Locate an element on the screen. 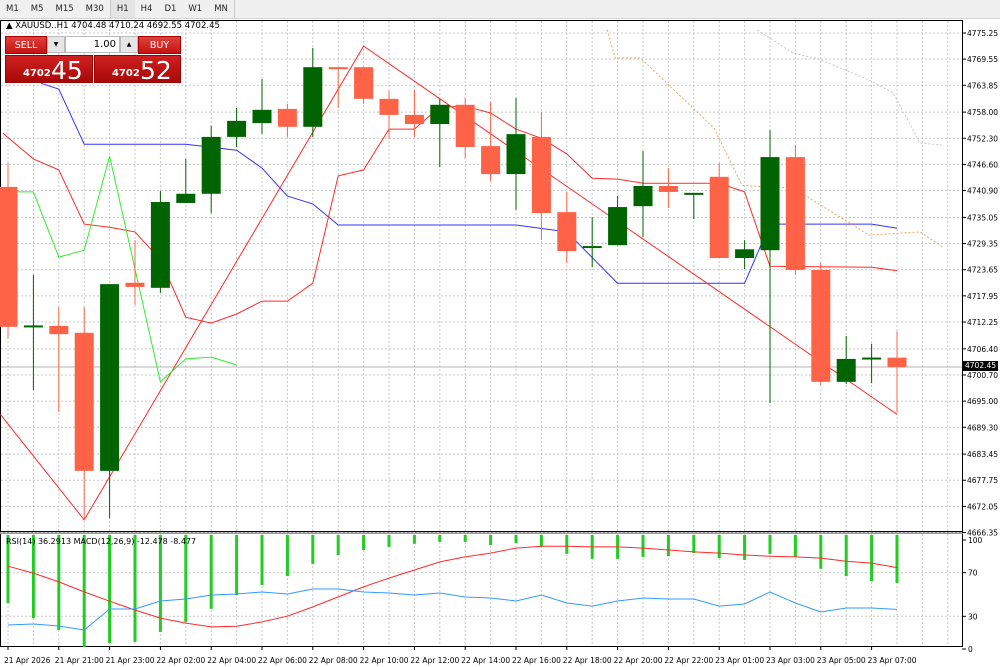 Image resolution: width=1000 pixels, height=667 pixels. timeframe-h1-button: H1 is located at coordinates (122, 9).